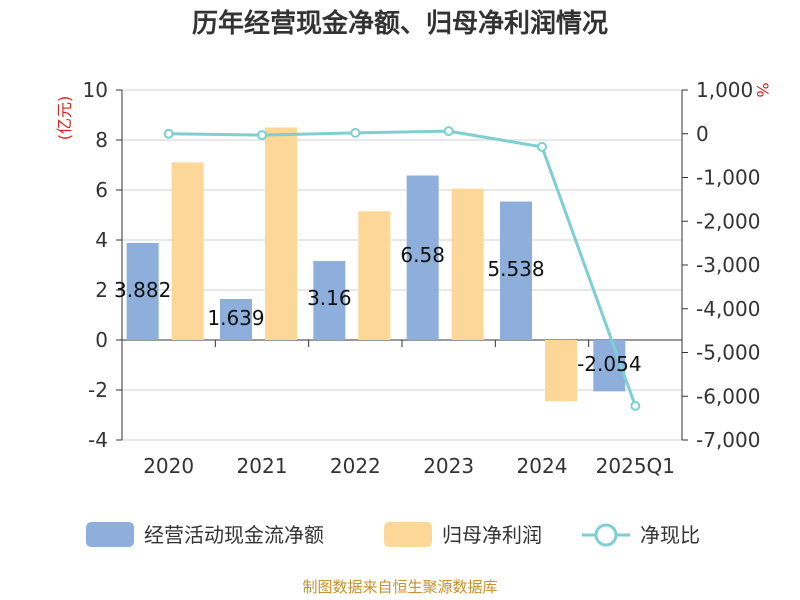 This screenshot has width=800, height=600. What do you see at coordinates (728, 309) in the screenshot?
I see `right-tick-label: -4,000` at bounding box center [728, 309].